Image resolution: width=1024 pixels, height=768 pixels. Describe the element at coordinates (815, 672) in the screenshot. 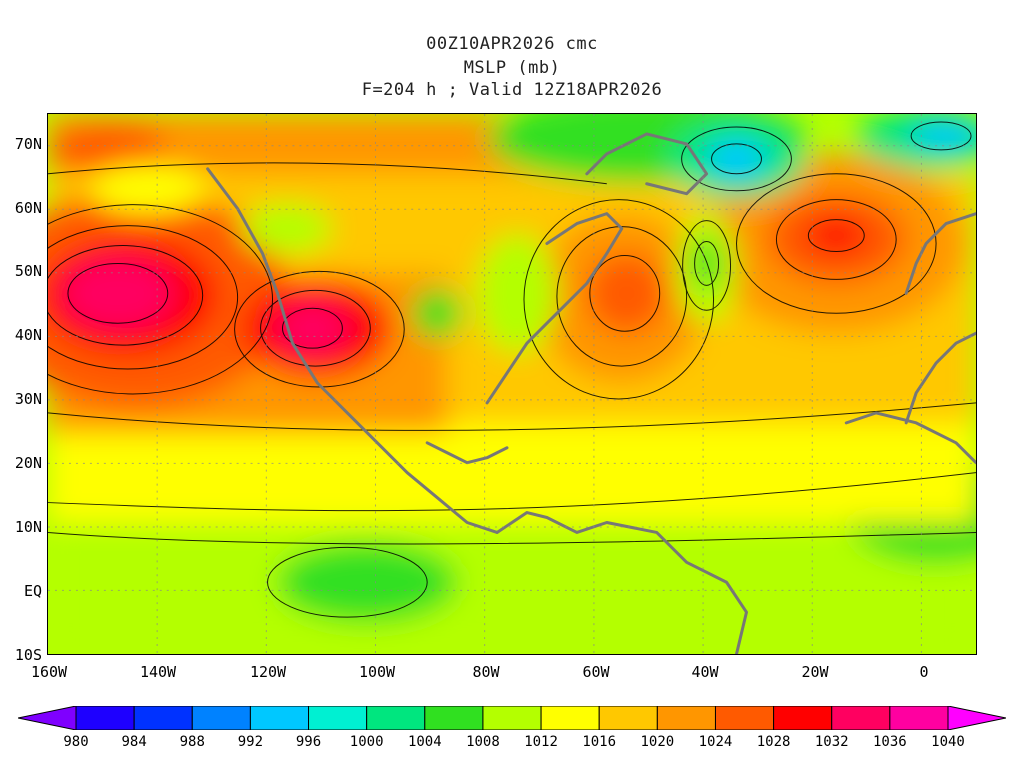

I see `lon-label: 20W` at that location.